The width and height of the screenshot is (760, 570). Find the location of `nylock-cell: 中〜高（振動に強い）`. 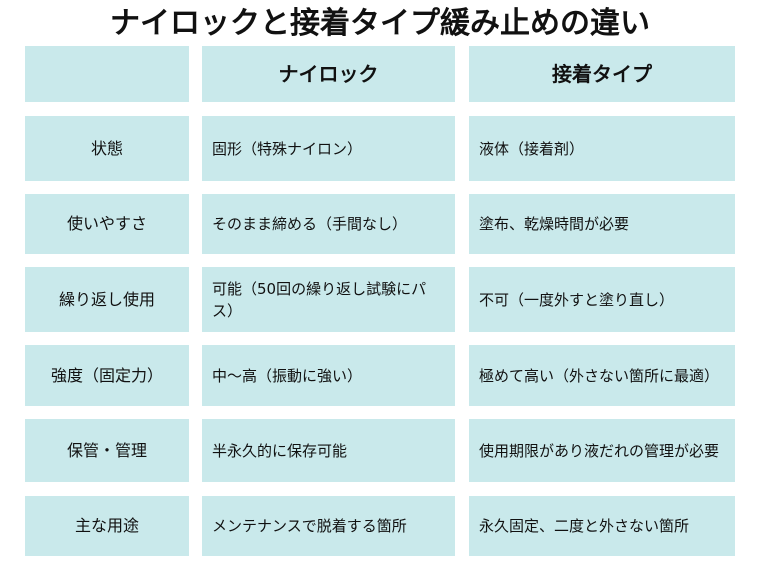

nylock-cell: 中〜高（振動に強い） is located at coordinates (328, 375).